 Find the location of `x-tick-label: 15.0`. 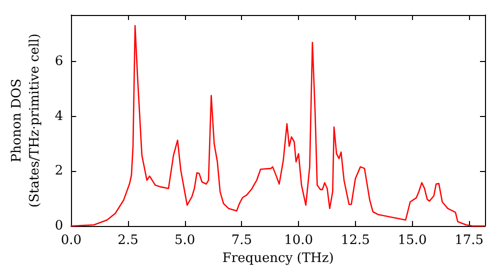

x-tick-label: 15.0 is located at coordinates (412, 240).